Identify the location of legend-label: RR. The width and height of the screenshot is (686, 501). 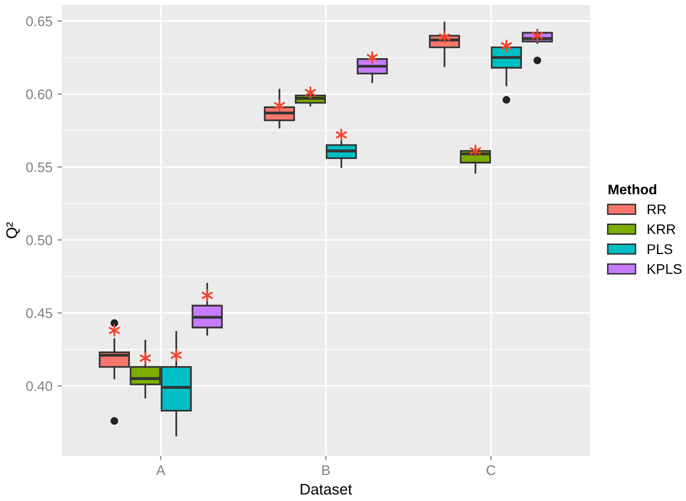
(657, 209).